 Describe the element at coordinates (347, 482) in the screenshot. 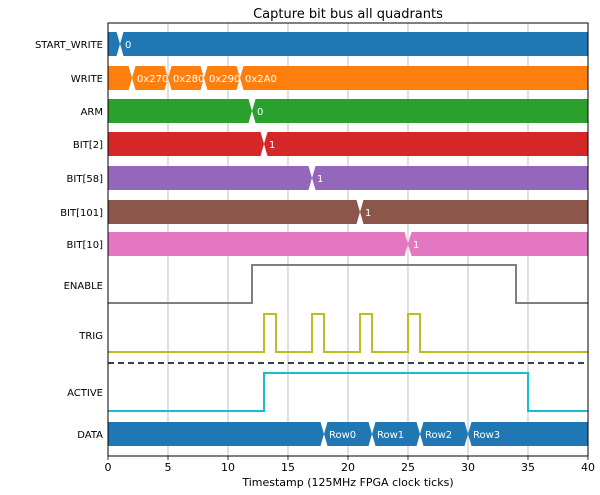

I see `x-axis-label: Timestamp (125MHz FPGA clock ticks)` at that location.